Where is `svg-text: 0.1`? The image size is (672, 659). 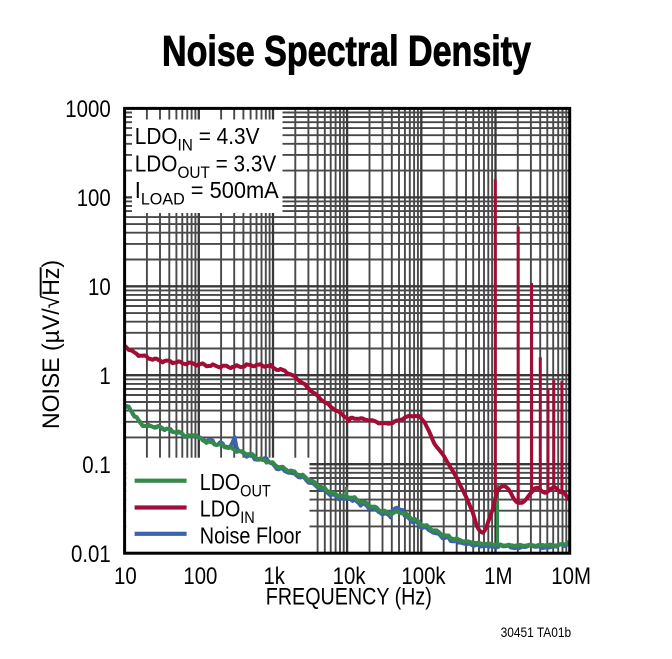
svg-text: 0.1 is located at coordinates (96, 465).